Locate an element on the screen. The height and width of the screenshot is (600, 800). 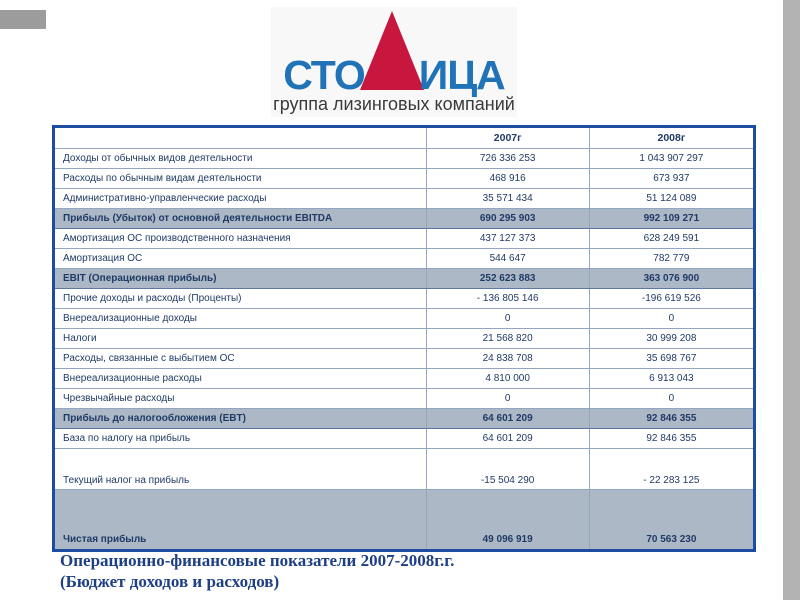
row-value-2007: 4 810 000 is located at coordinates (507, 378).